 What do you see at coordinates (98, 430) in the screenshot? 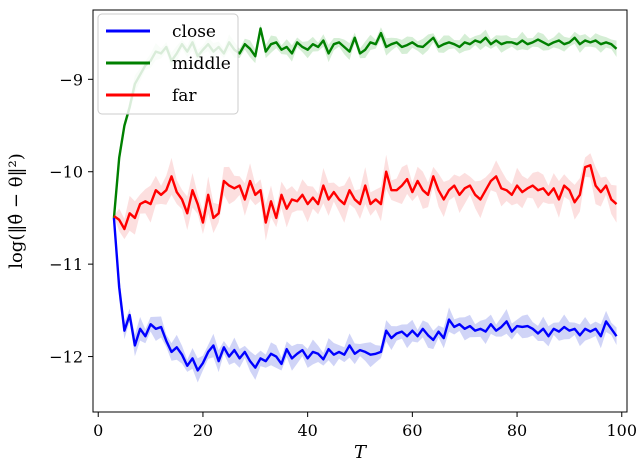
I see `x-tick-label: 0` at bounding box center [98, 430].